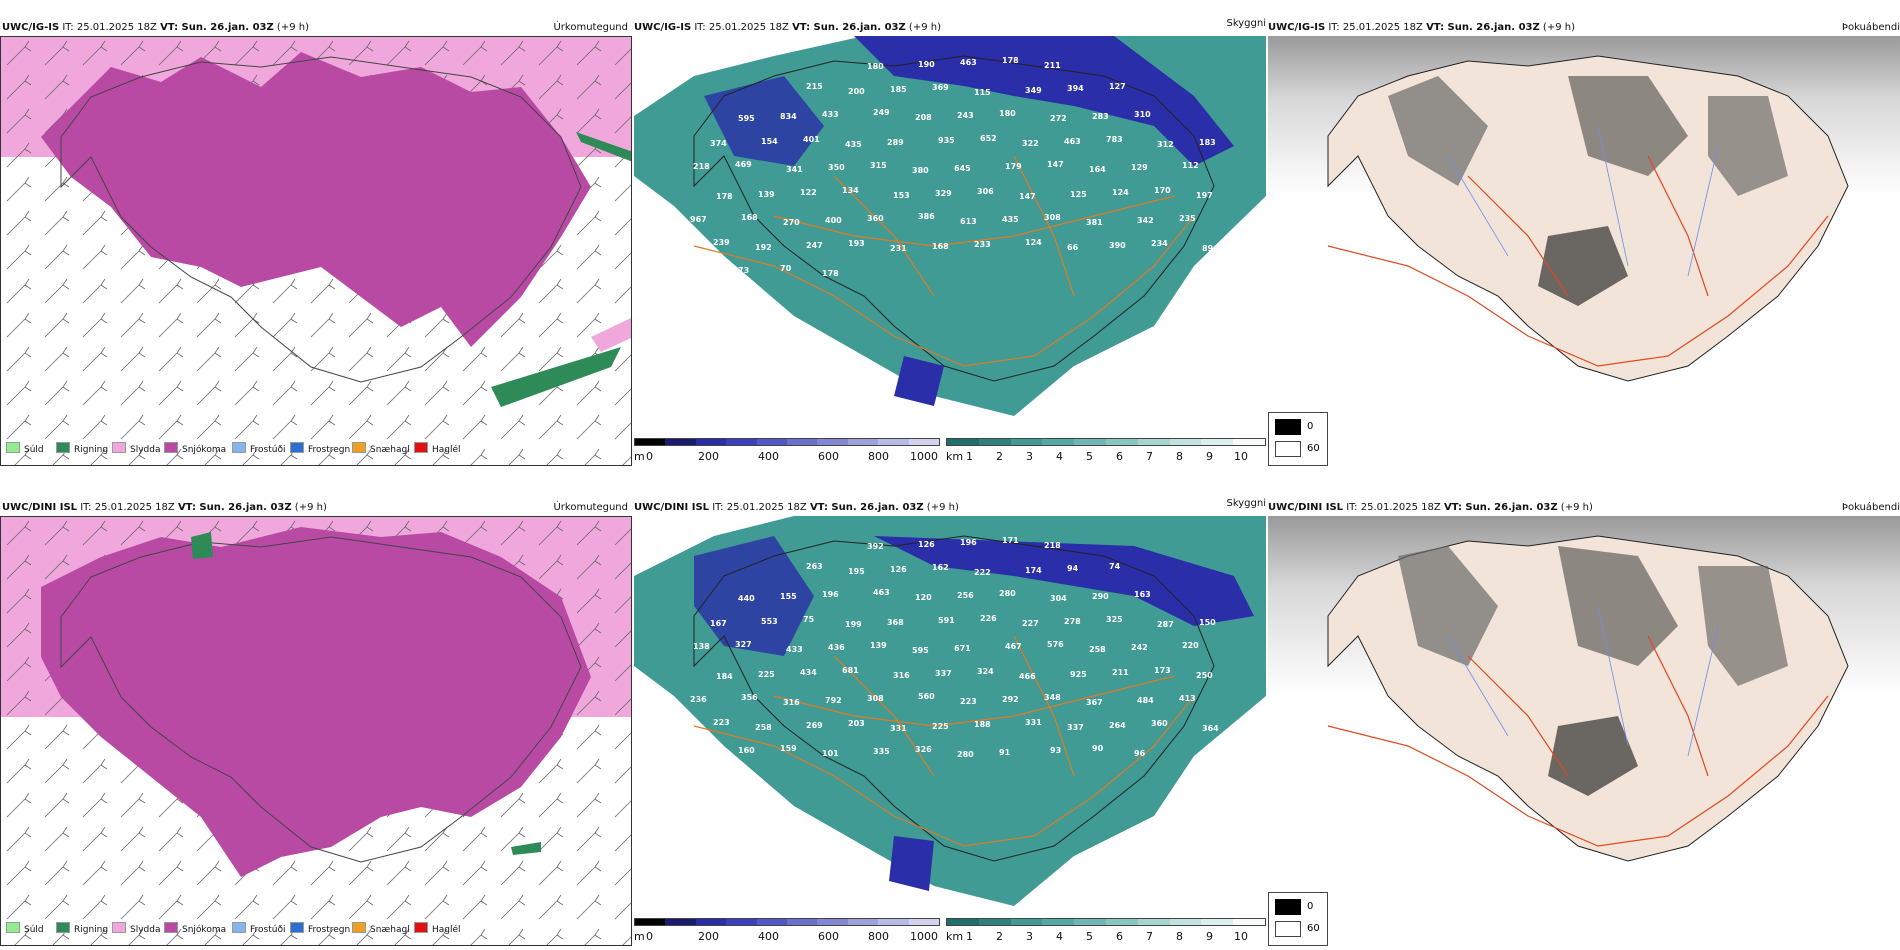  I want to click on colorbar-unit: km, so click(955, 936).